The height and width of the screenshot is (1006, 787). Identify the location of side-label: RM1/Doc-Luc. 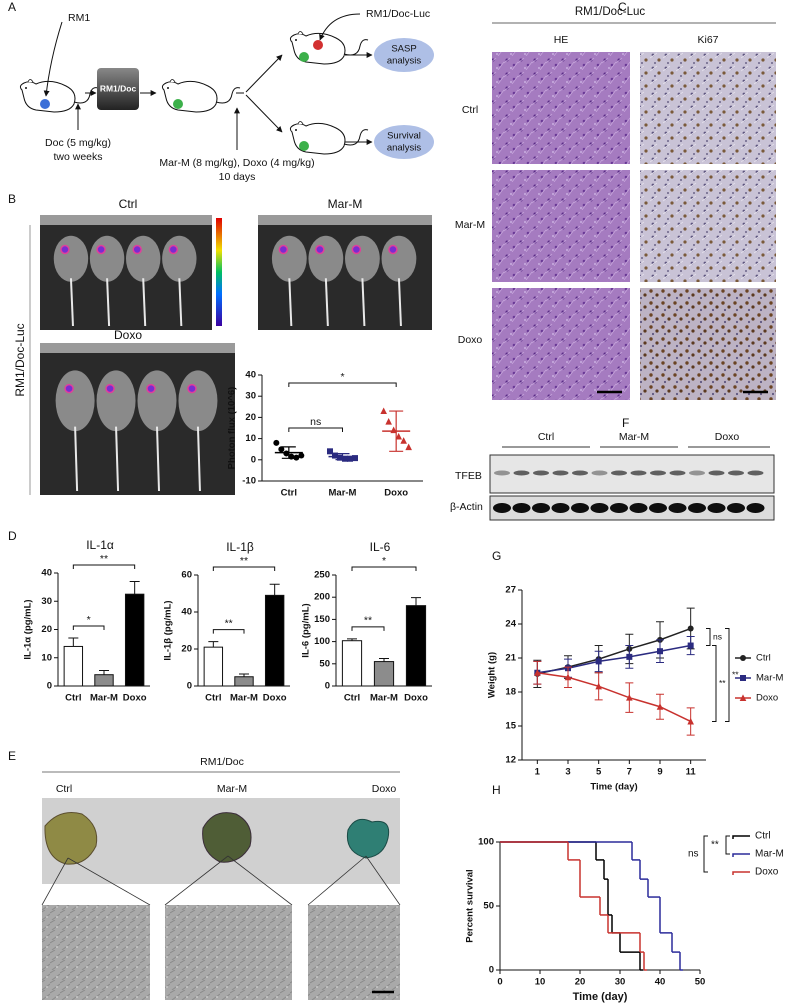
(20, 359).